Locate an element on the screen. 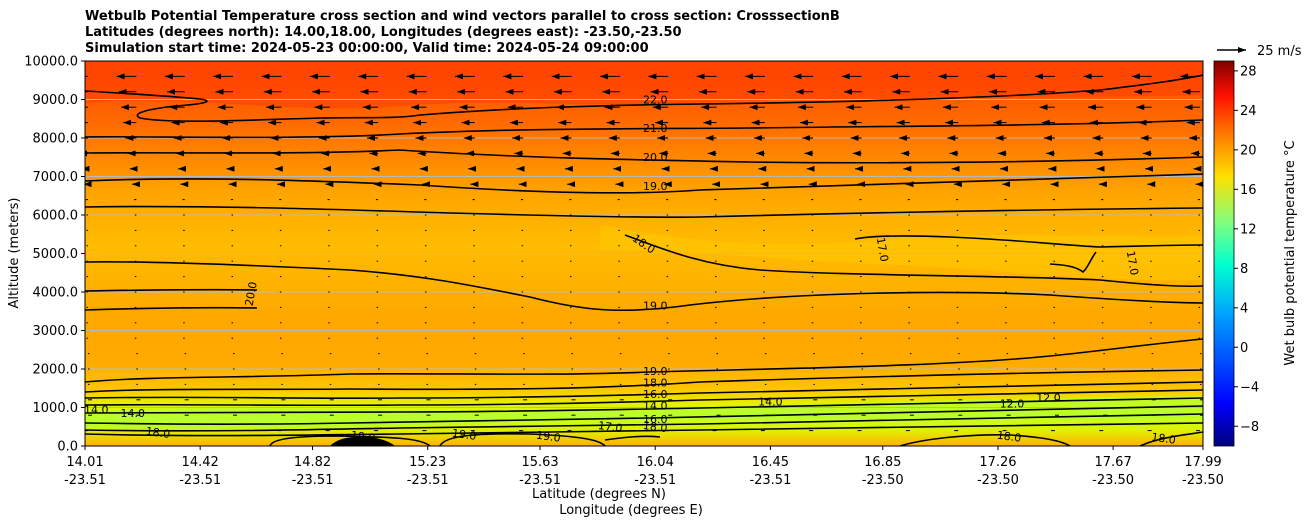 The width and height of the screenshot is (1311, 526). y-tick-label: 8000.0 is located at coordinates (56, 139).